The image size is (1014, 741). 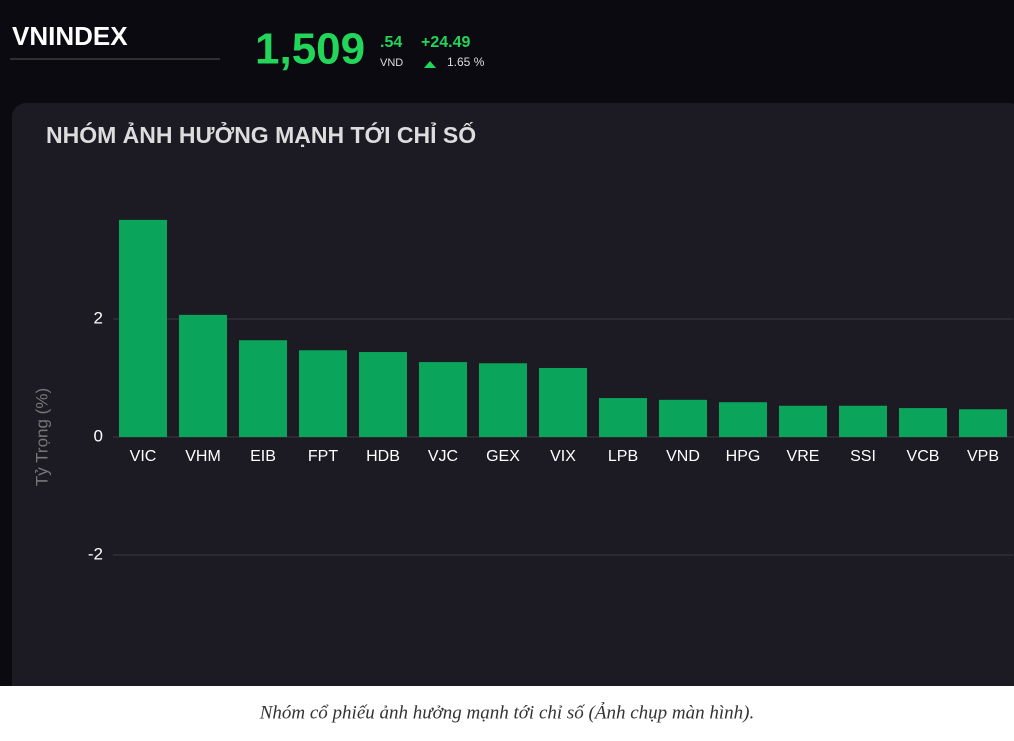 I want to click on x-tick-label: VIX, so click(x=563, y=456).